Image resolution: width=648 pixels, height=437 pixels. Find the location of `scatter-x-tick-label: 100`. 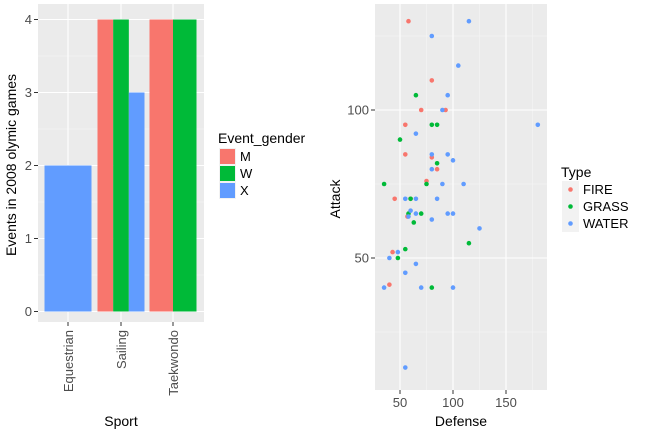

scatter-x-tick-label: 100 is located at coordinates (453, 402).